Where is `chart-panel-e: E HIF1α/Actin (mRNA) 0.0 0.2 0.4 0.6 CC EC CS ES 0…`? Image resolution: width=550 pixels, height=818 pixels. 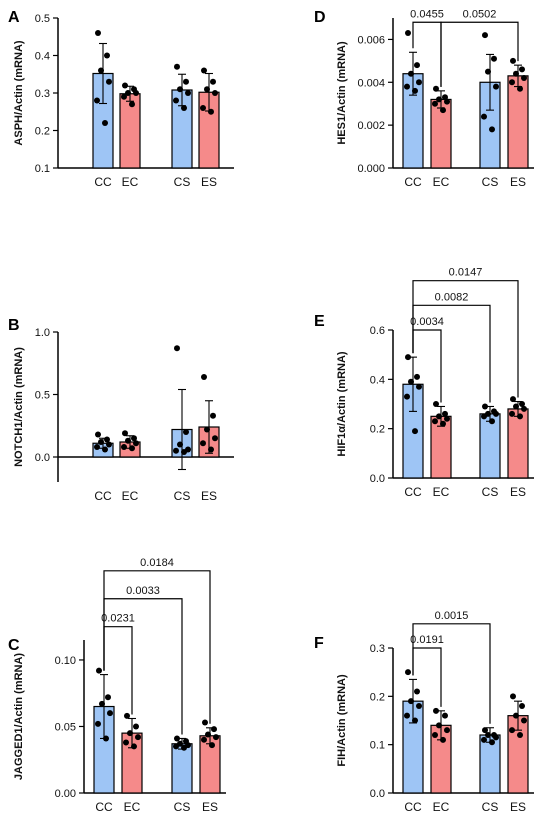 chart-panel-e: E HIF1α/Actin (mRNA) 0.0 0.2 0.4 0.6 CC EC CS ES 0… is located at coordinates (424, 383).